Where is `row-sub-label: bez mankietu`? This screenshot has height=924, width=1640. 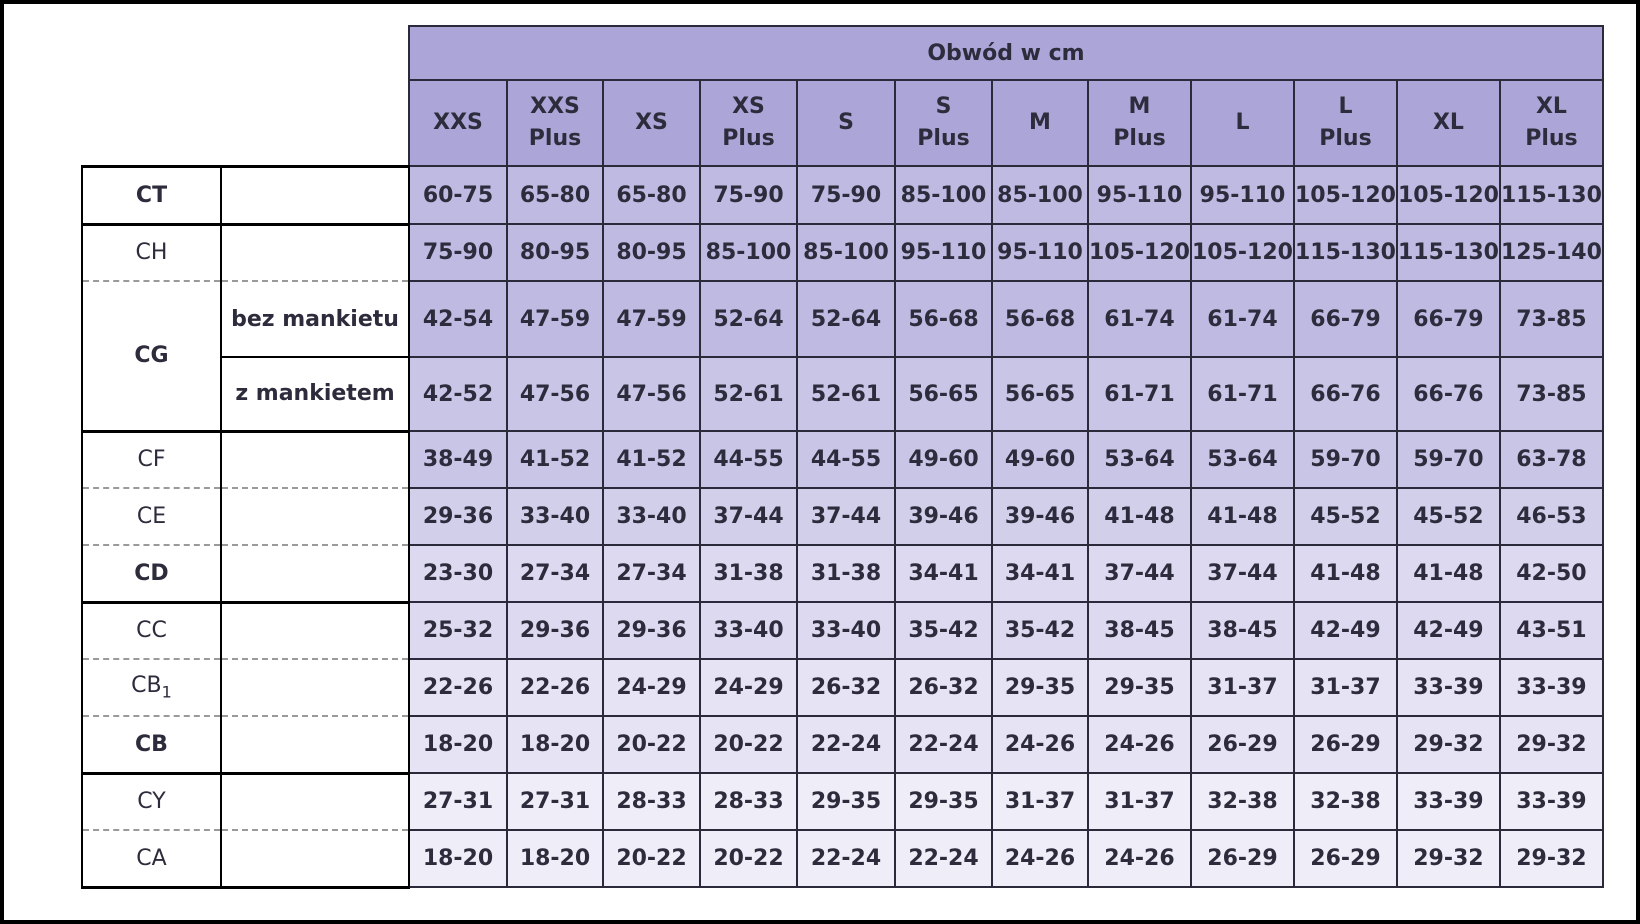 row-sub-label: bez mankietu is located at coordinates (315, 319).